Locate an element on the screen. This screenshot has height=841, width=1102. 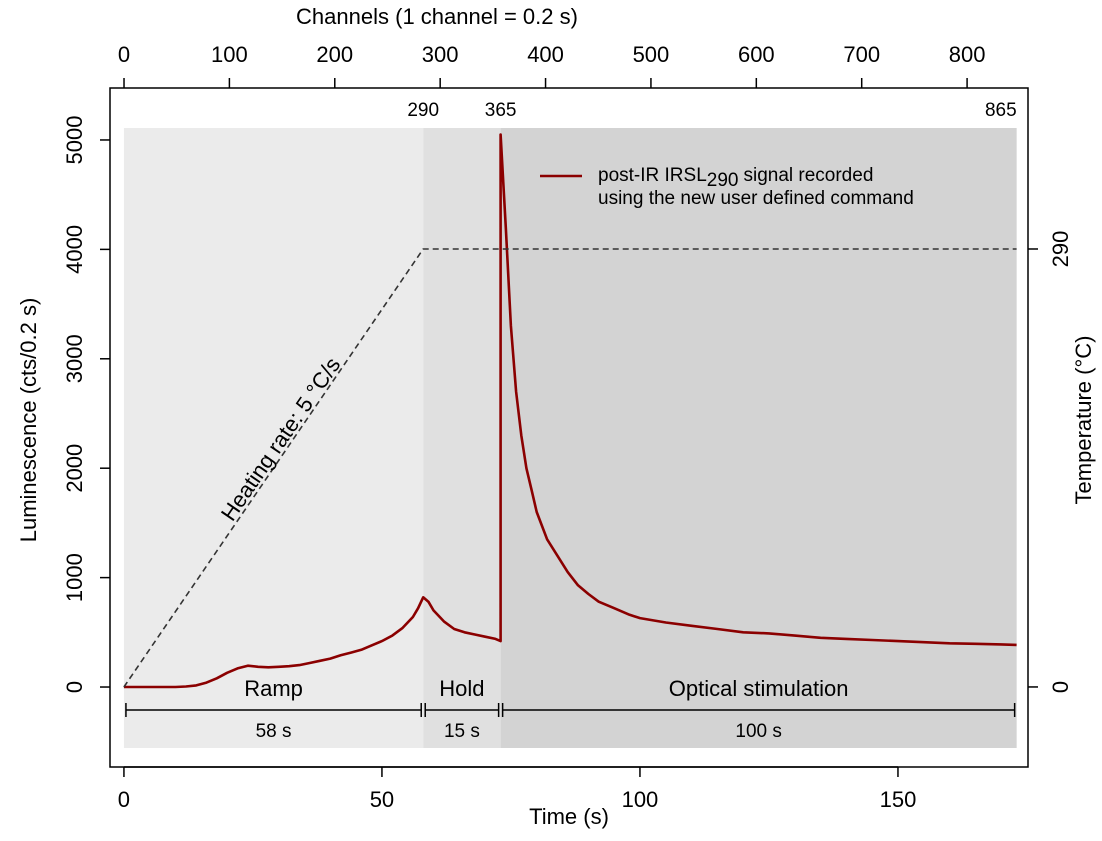
x-tick-label: 0 is located at coordinates (124, 799).